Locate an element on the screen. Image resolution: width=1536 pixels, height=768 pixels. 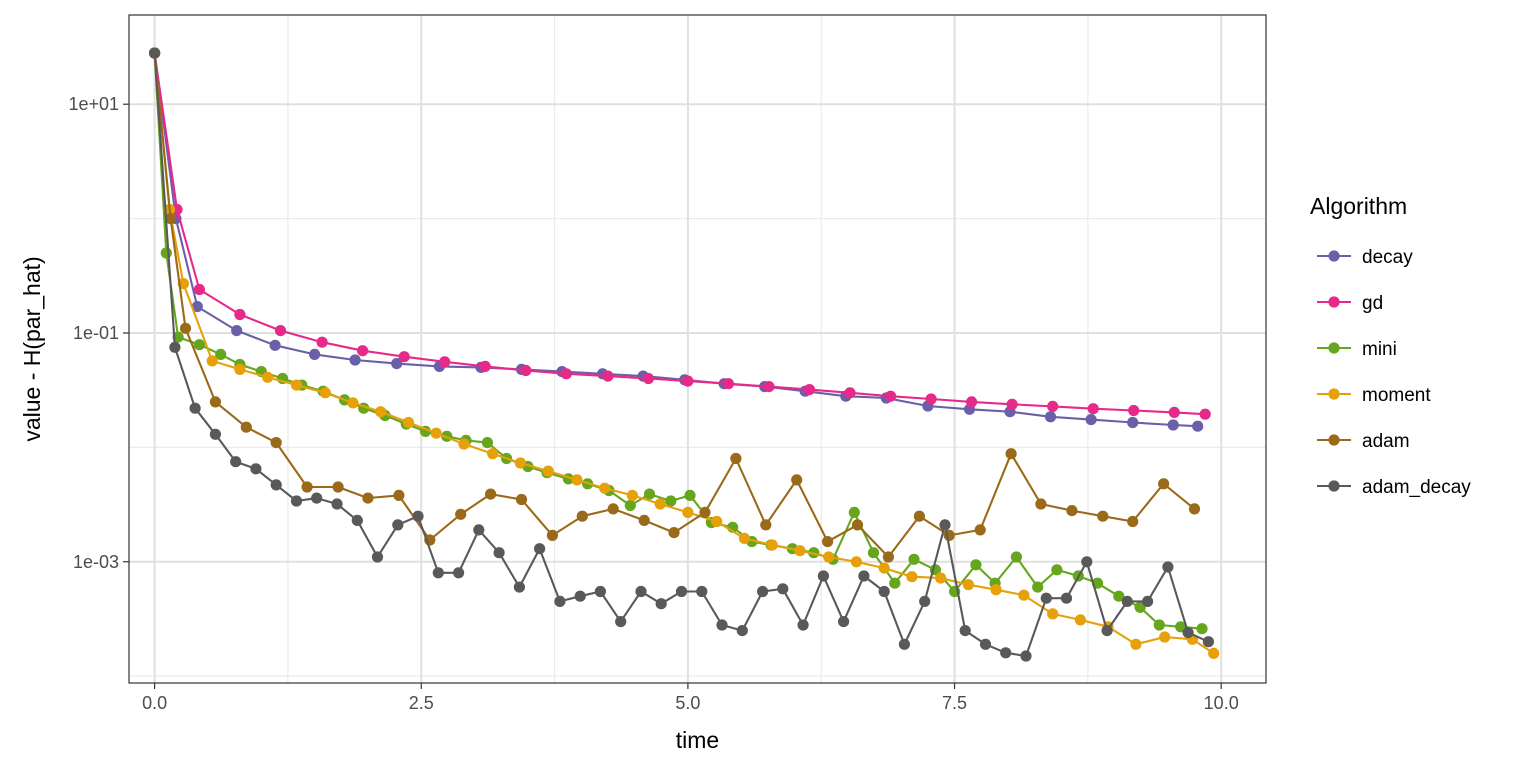
x-tick-label: 7.5 is located at coordinates (954, 703).